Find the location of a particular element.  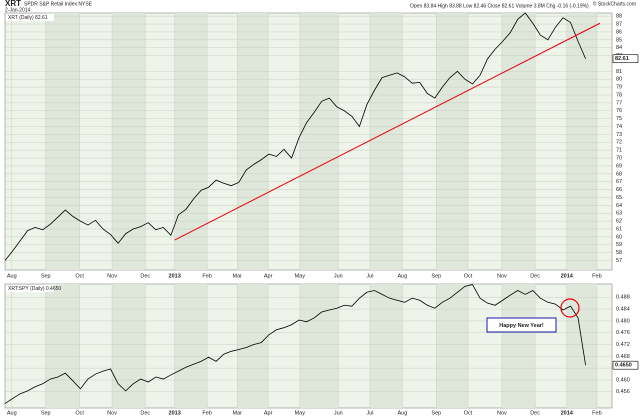

y-tick-label: 66 is located at coordinates (619, 190).